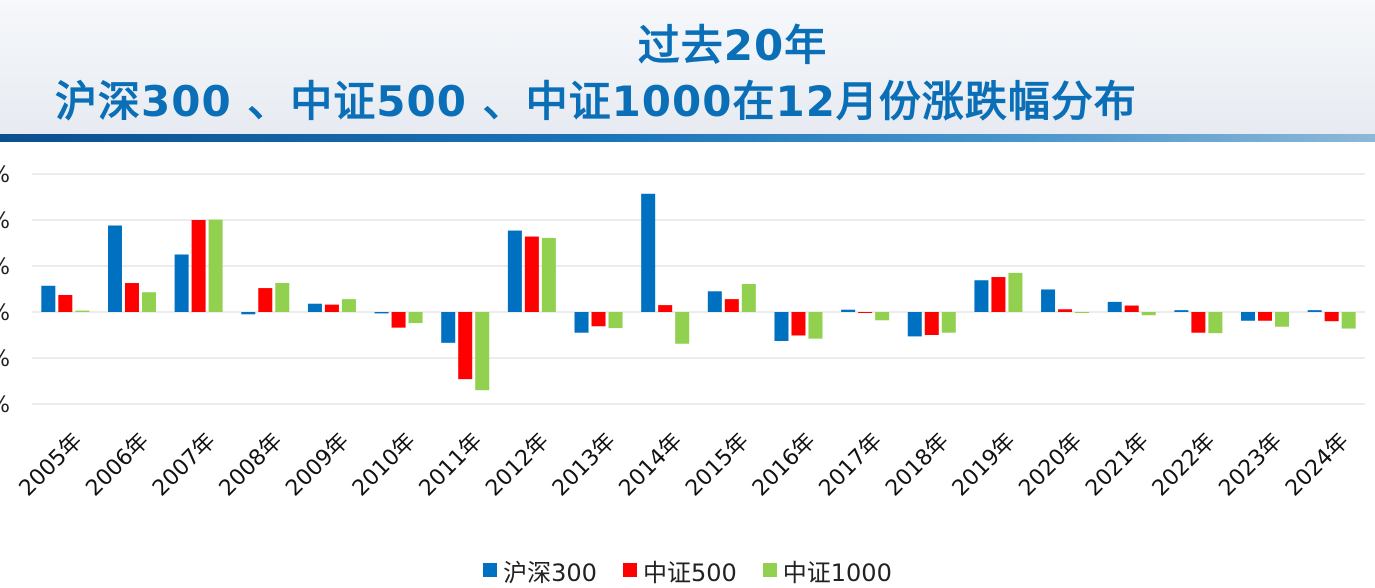 Image resolution: width=1375 pixels, height=588 pixels. Describe the element at coordinates (651, 465) in the screenshot. I see `x-tick-label: 2014年` at that location.